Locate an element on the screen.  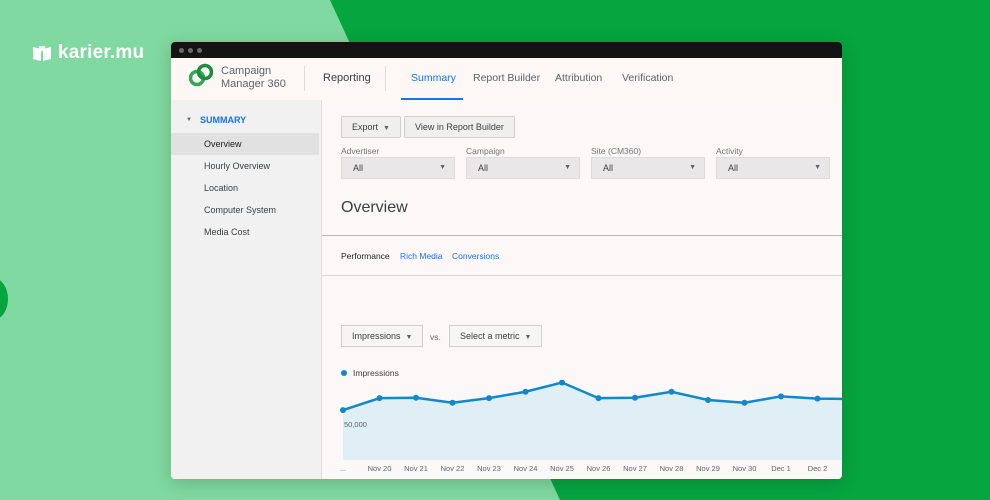
legend-dot is located at coordinates (344, 373).